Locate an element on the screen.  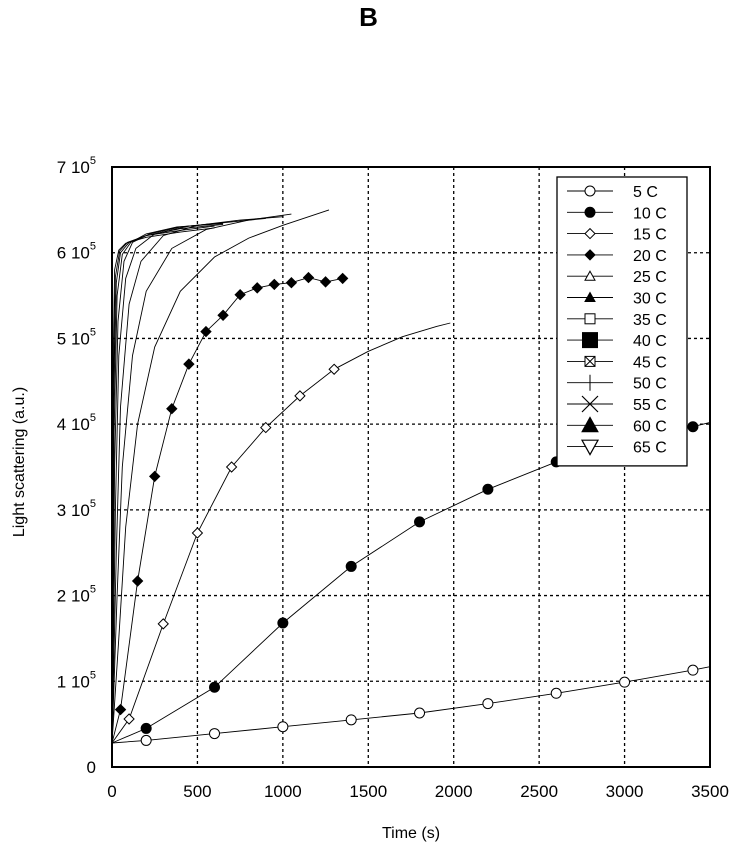
y-tick-label: 1 105 is located at coordinates (76, 680).